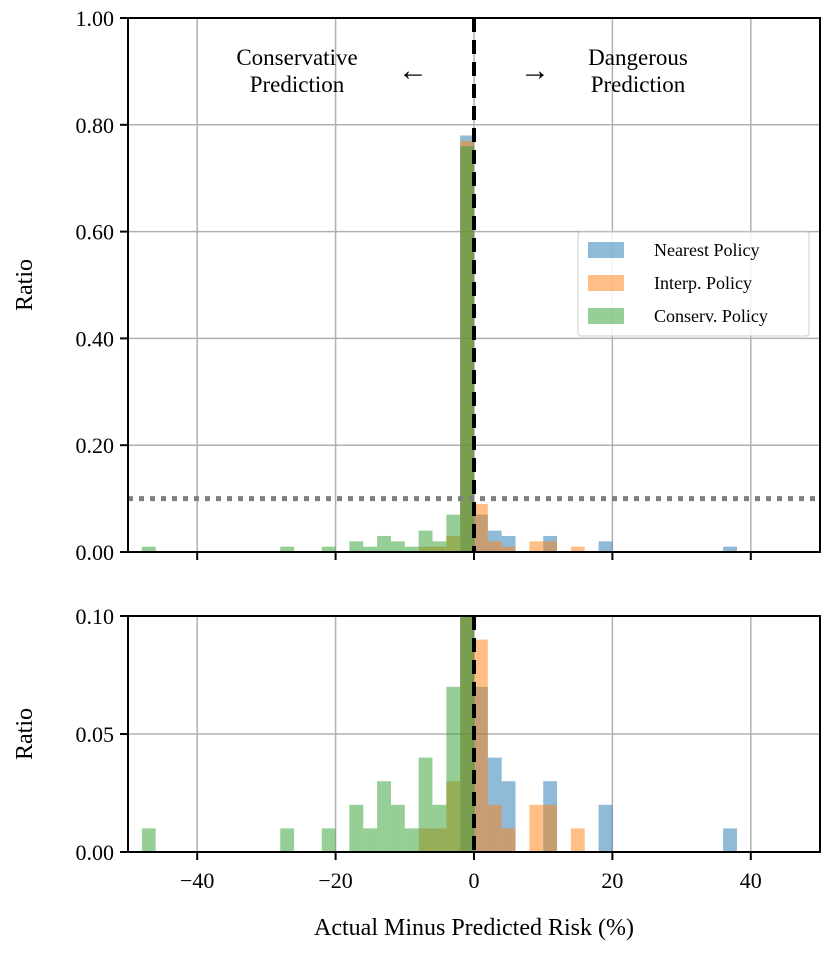 The height and width of the screenshot is (953, 831). What do you see at coordinates (335, 880) in the screenshot?
I see `bottom-xtick-label-1: −20` at bounding box center [335, 880].